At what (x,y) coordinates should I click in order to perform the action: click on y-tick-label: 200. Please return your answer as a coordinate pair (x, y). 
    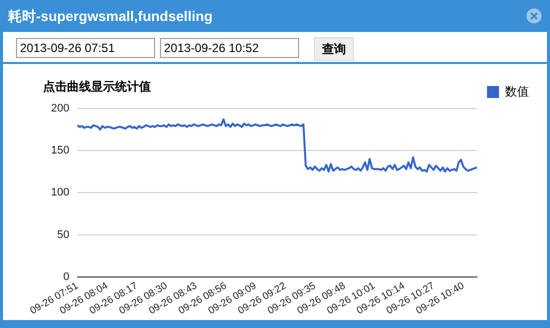
    Looking at the image, I should click on (60, 108).